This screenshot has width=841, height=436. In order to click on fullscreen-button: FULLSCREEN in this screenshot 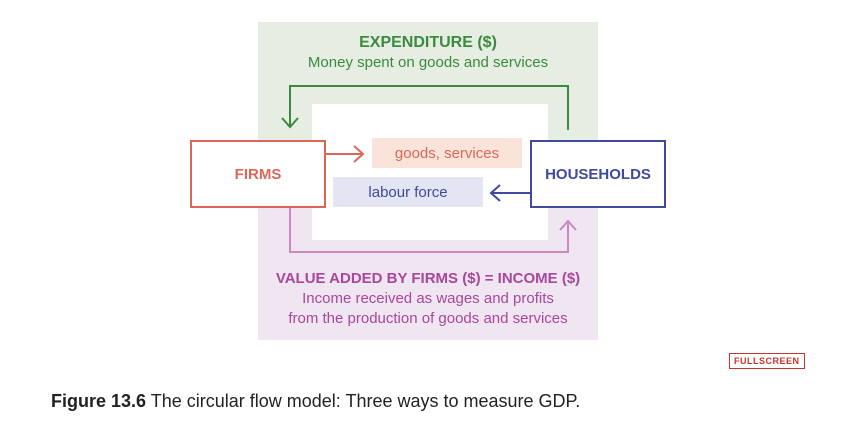, I will do `click(767, 361)`.